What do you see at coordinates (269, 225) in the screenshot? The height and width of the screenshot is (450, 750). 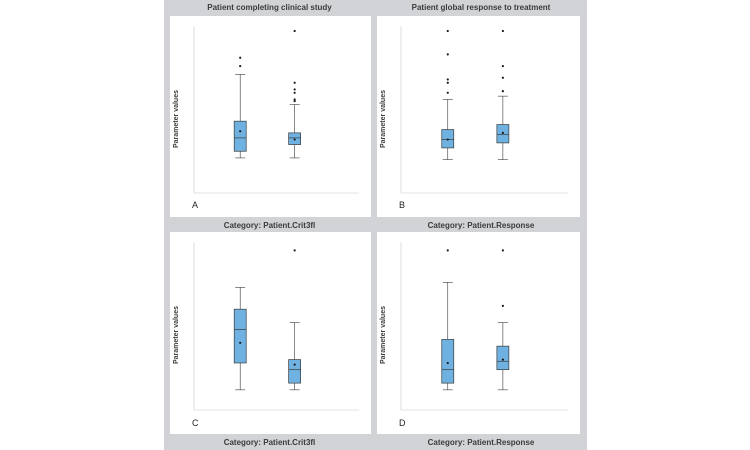 I see `panel-a-category: Category: Patient.Crit3fl` at bounding box center [269, 225].